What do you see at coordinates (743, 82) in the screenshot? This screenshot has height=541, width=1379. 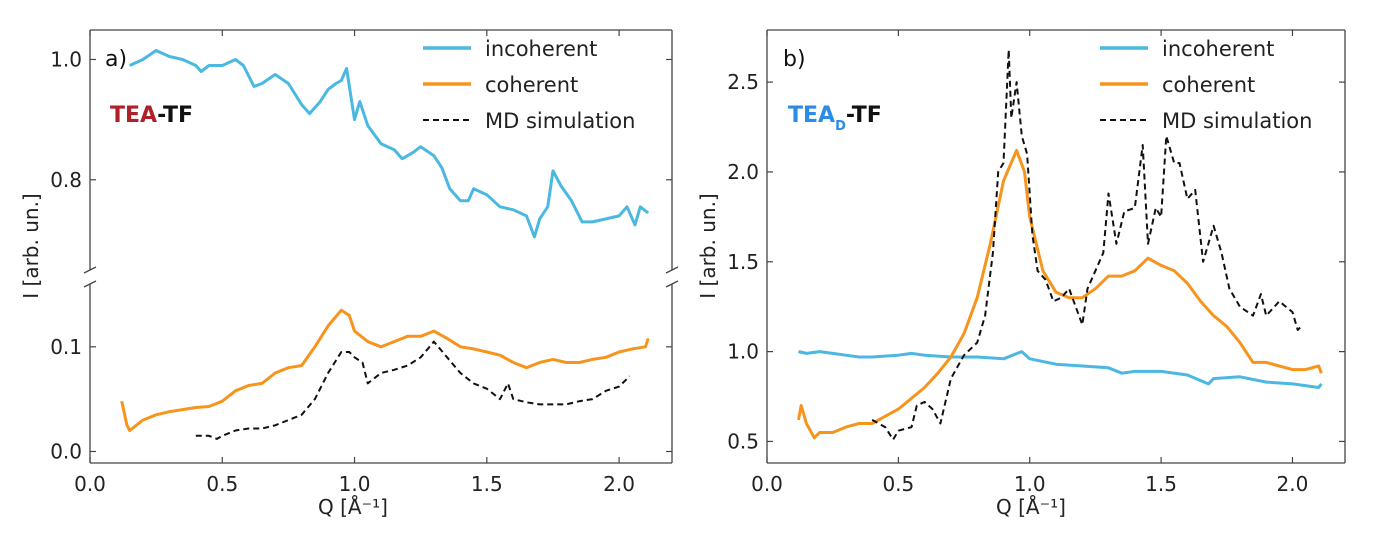 I see `y-tick-label: 2.5` at bounding box center [743, 82].